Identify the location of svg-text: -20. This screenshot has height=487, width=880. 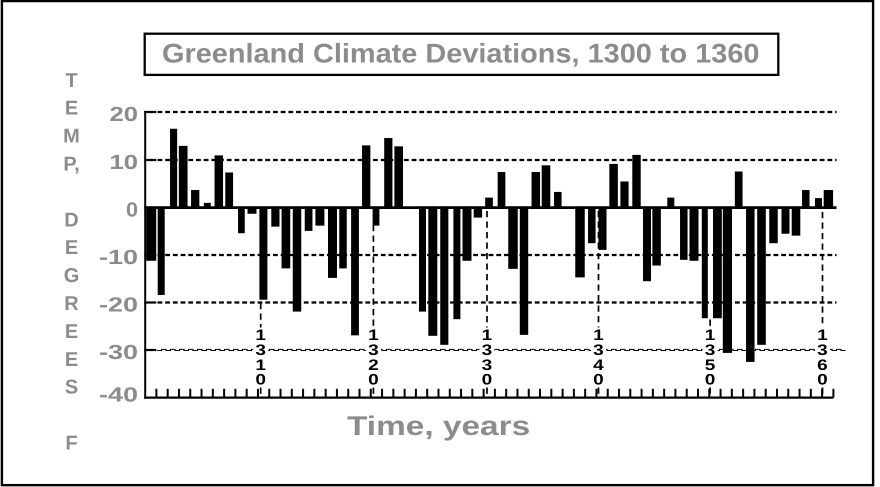
(118, 304).